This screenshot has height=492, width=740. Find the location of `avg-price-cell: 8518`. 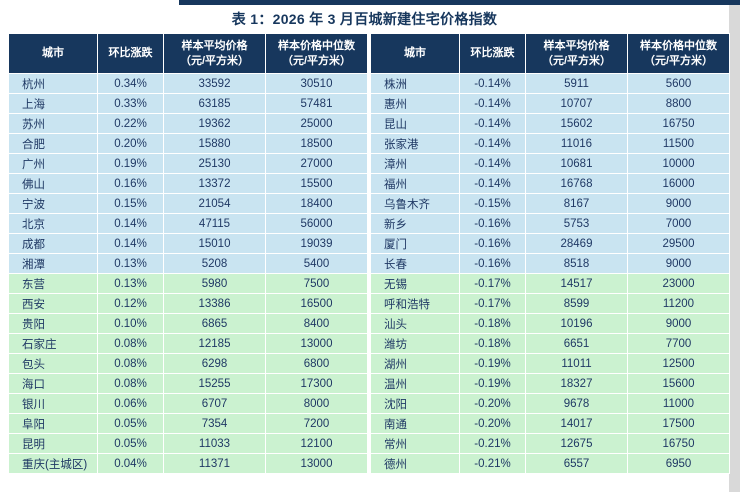

avg-price-cell: 8518 is located at coordinates (576, 263).